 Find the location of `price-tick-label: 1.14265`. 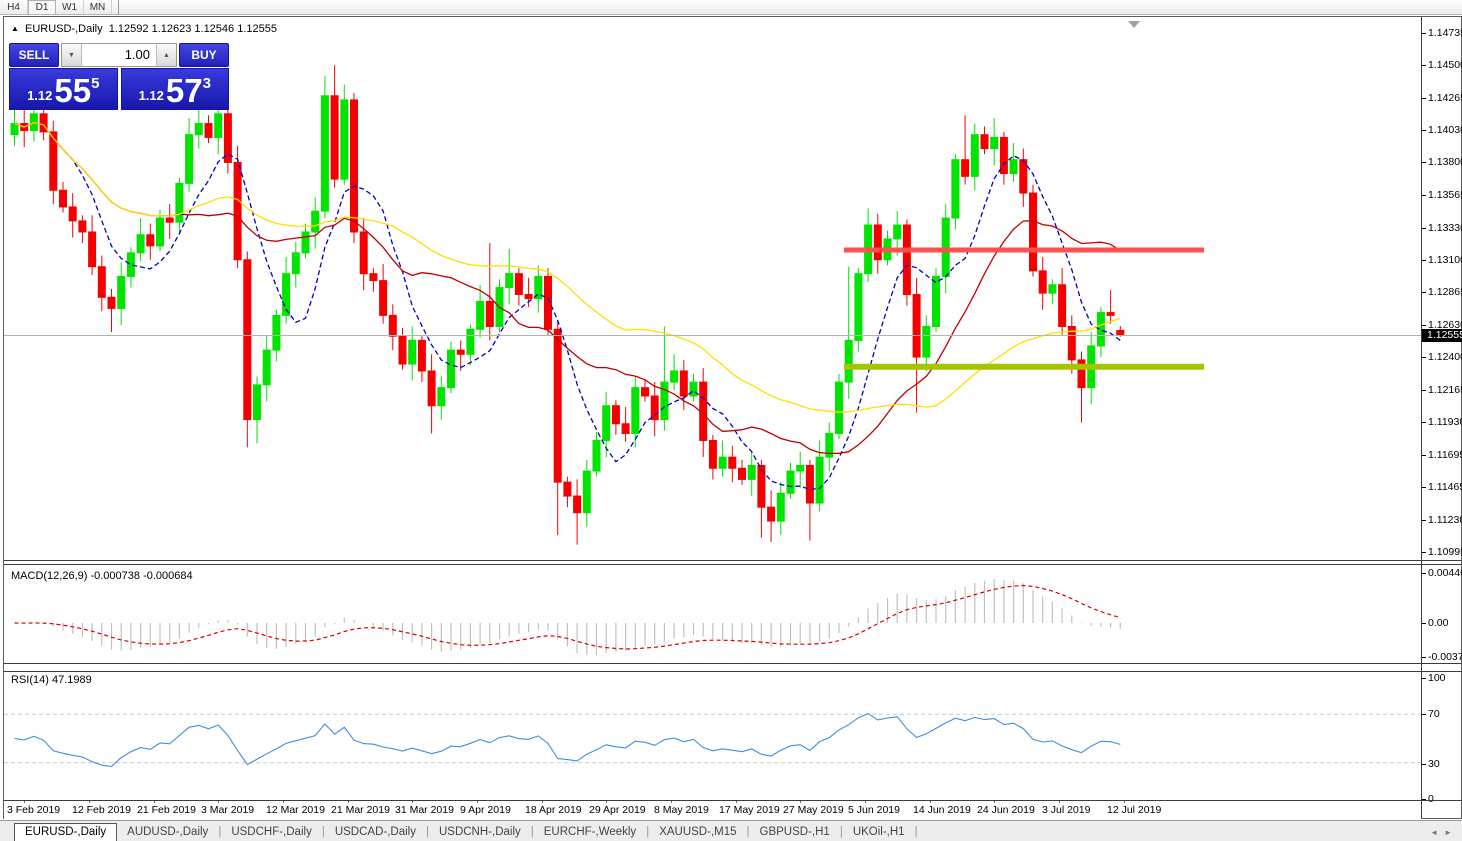

price-tick-label: 1.14265 is located at coordinates (1445, 98).